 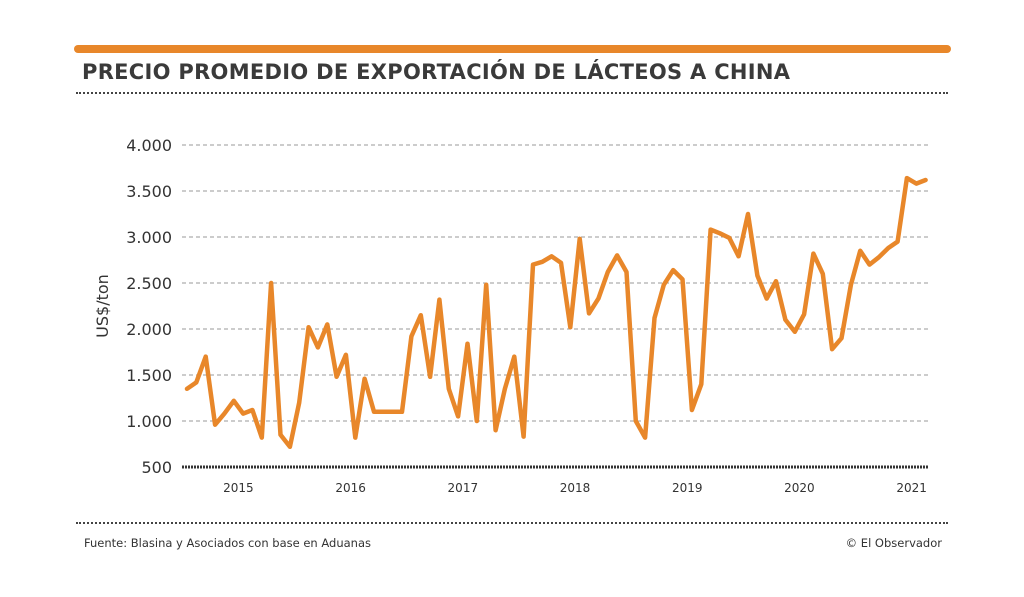 What do you see at coordinates (687, 488) in the screenshot?
I see `x-tick-label: 2019` at bounding box center [687, 488].